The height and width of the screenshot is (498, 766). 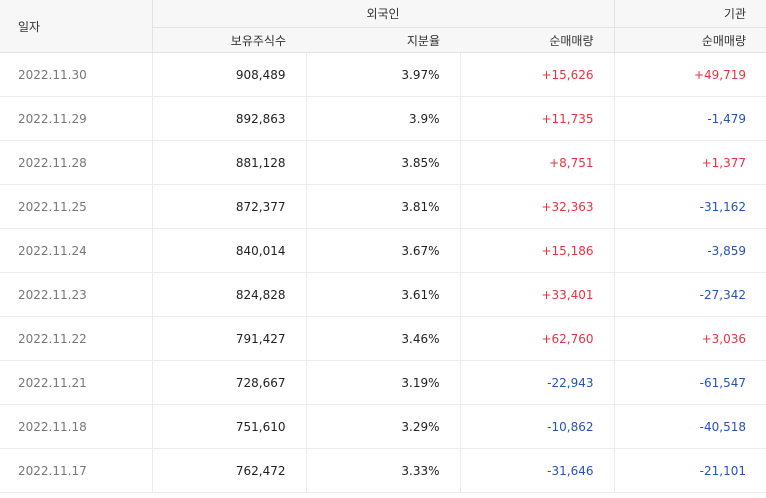 What do you see at coordinates (690, 338) in the screenshot?
I see `institution-net-cell: +3,036` at bounding box center [690, 338].